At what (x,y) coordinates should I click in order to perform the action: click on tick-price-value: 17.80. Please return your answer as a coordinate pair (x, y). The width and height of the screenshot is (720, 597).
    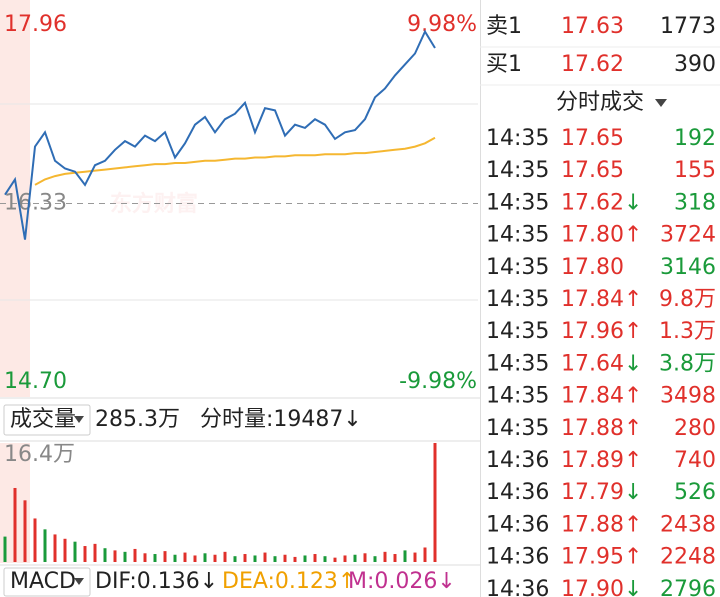
    Looking at the image, I should click on (592, 267).